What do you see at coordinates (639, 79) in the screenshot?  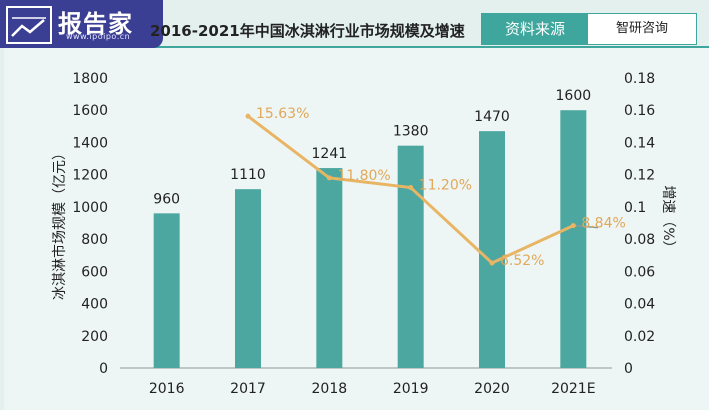 I see `y2-tick-label: 0.18` at bounding box center [639, 79].